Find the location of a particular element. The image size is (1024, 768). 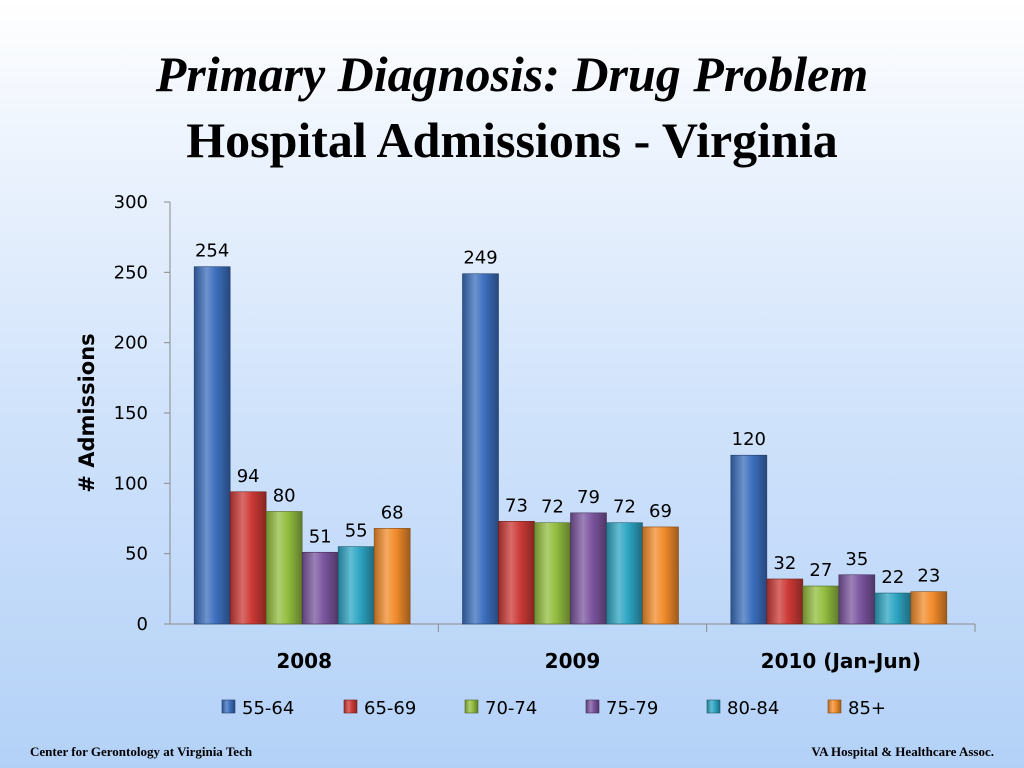

bar-80-84-2009 is located at coordinates (624, 573).